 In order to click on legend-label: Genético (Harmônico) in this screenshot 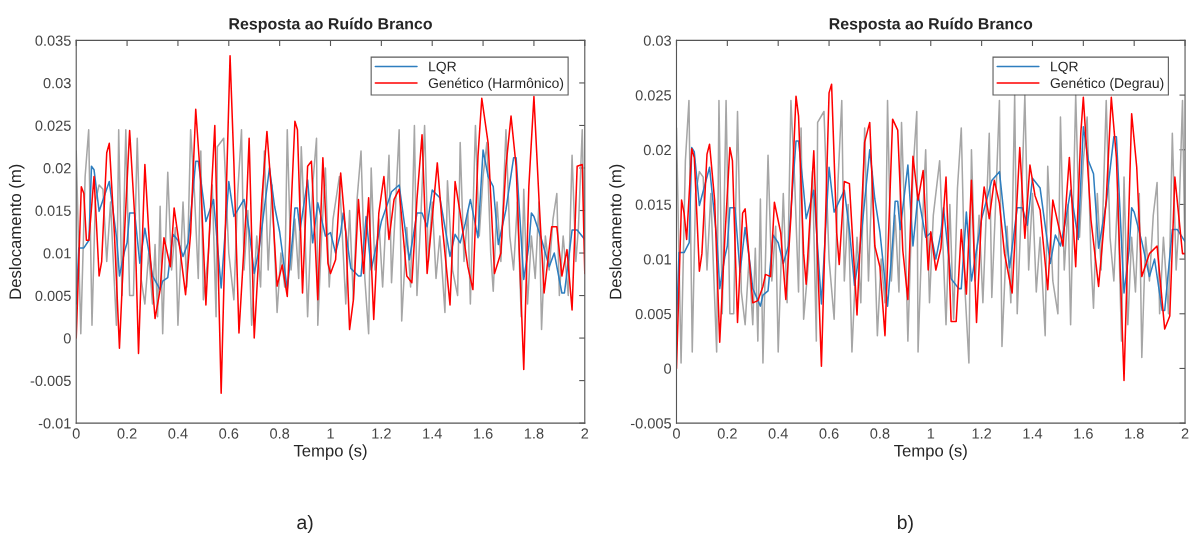, I will do `click(496, 84)`.